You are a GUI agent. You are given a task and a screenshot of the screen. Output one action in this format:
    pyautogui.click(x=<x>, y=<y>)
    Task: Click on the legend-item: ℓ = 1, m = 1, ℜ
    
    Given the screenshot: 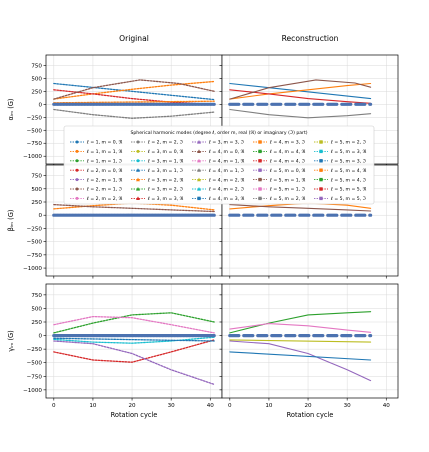 What is the action you would take?
    pyautogui.click(x=96, y=152)
    